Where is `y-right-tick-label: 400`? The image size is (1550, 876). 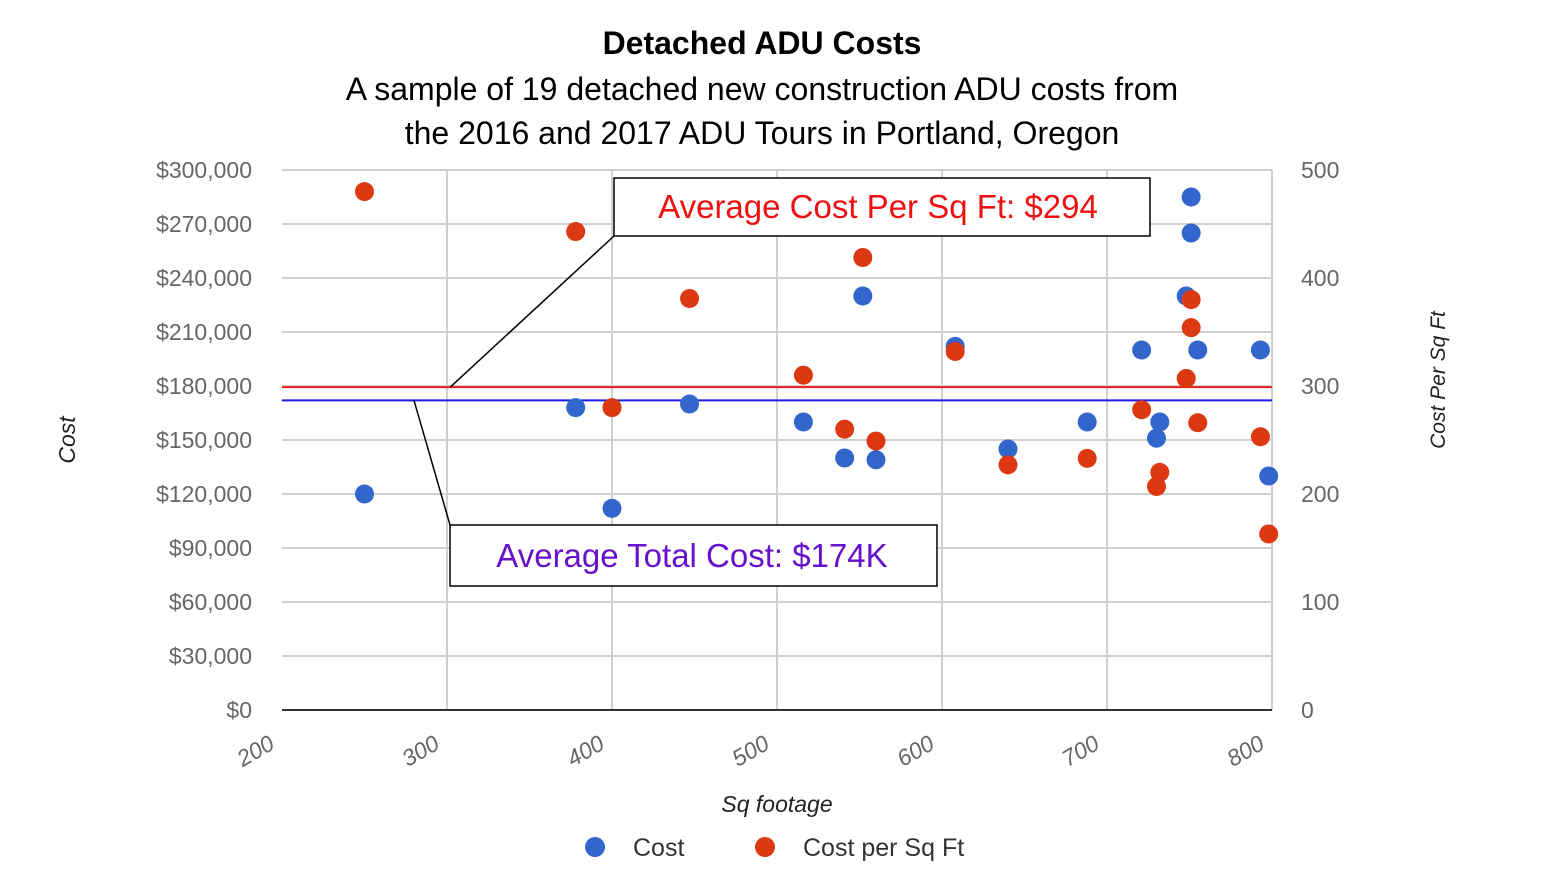 y-right-tick-label: 400 is located at coordinates (1320, 278).